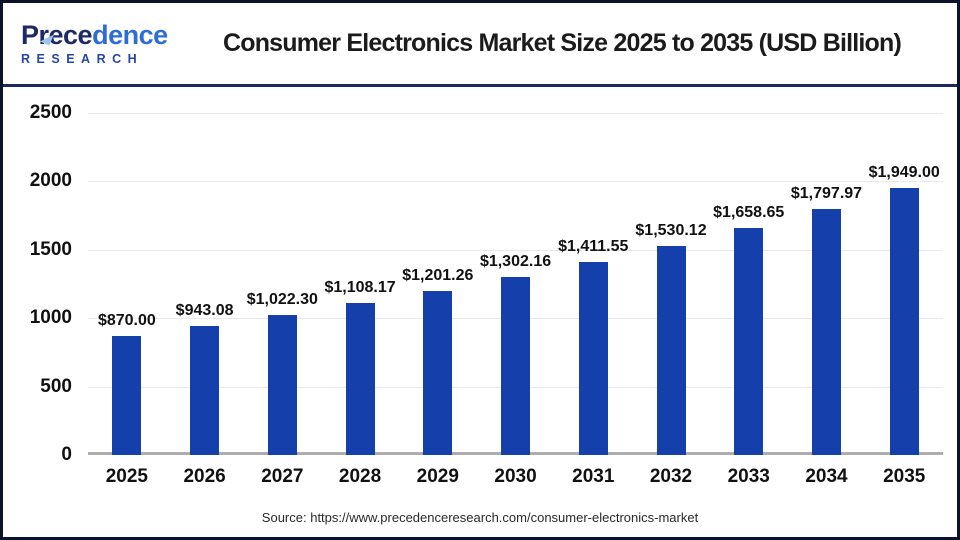  I want to click on x-tick-label: 2029, so click(437, 476).